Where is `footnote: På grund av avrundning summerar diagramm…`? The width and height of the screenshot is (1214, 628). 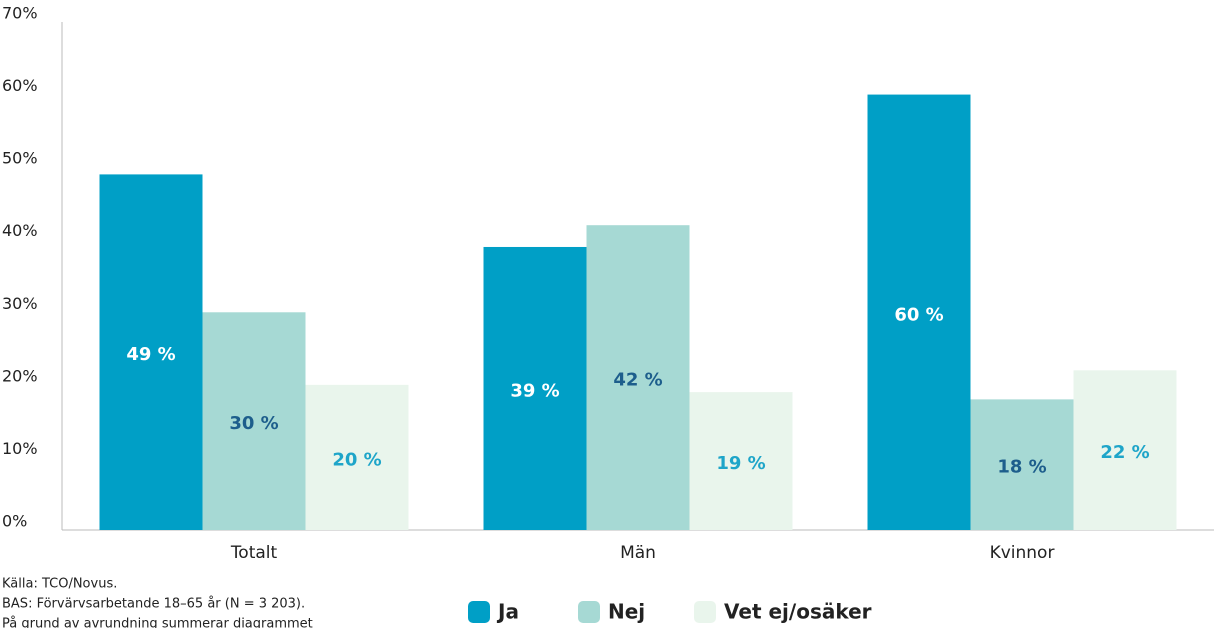
footnote: På grund av avrundning summerar diagramm… is located at coordinates (157, 622).